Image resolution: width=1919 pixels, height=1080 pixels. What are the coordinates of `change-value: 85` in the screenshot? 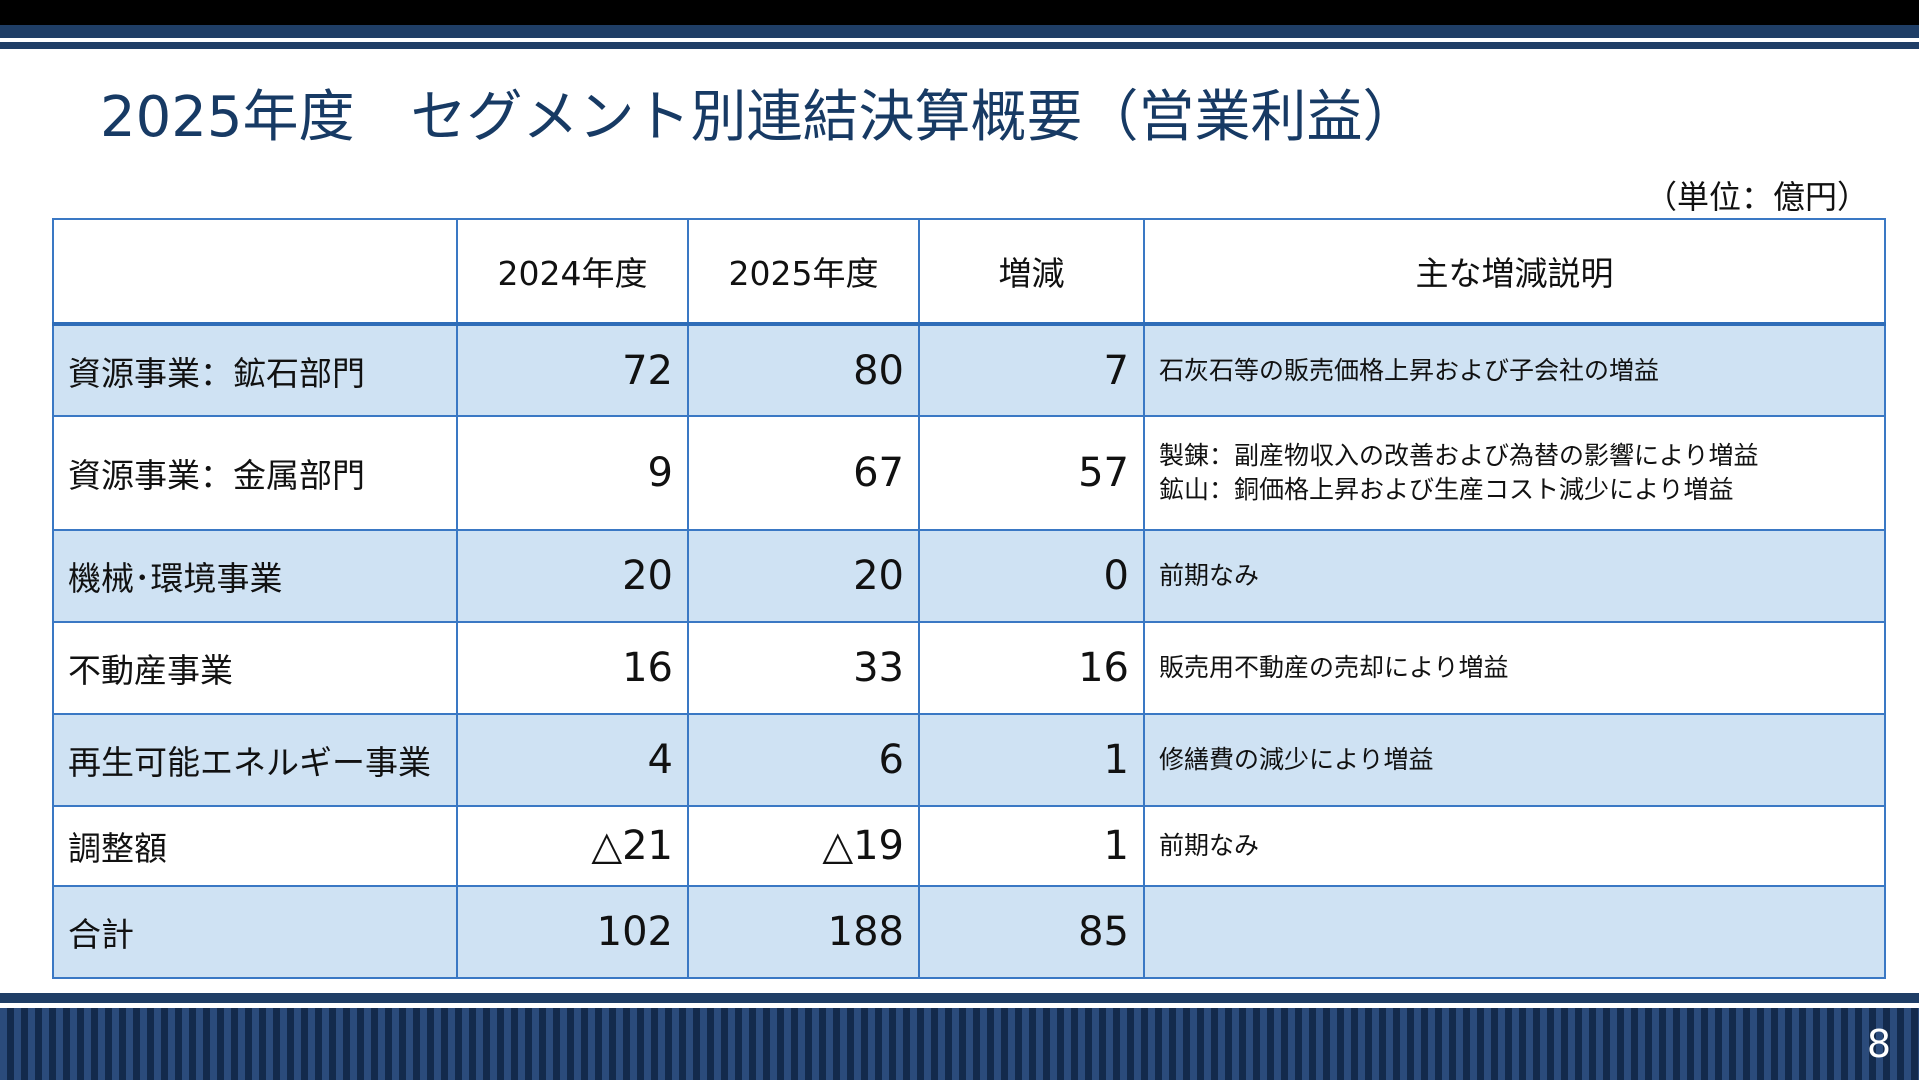 It's located at (1031, 932).